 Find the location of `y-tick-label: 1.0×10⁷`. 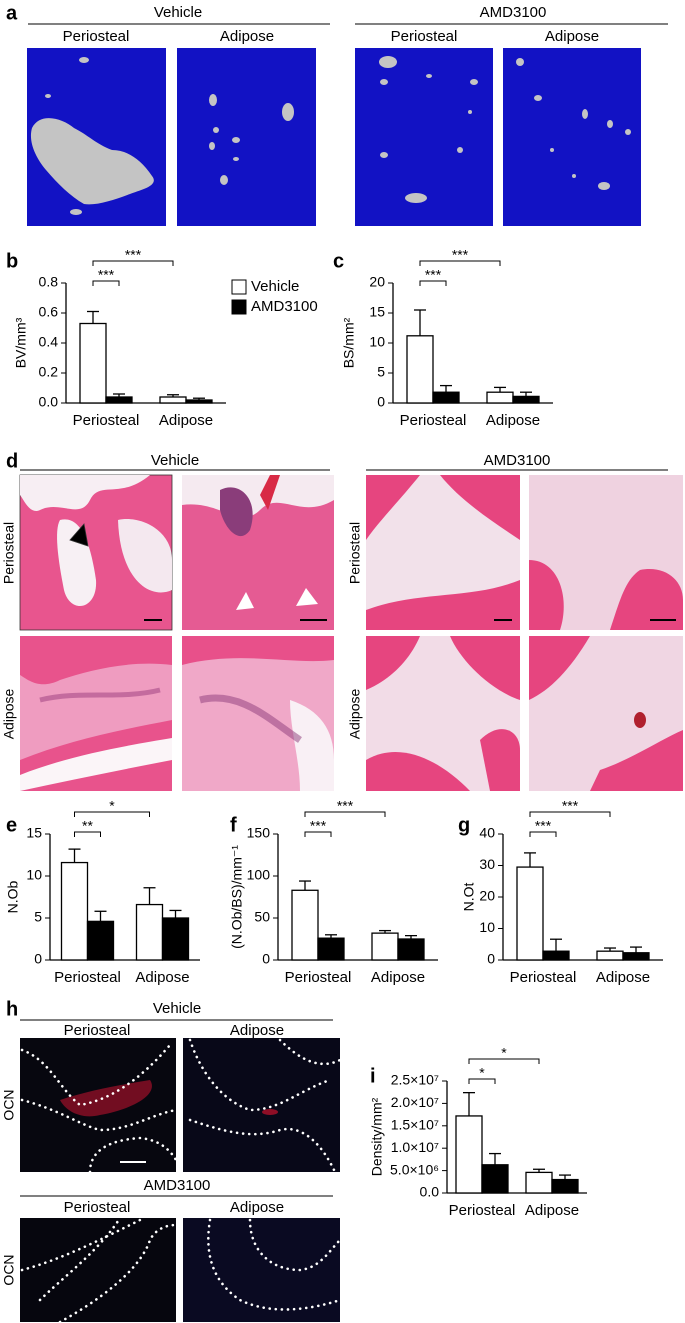

y-tick-label: 1.0×10⁷ is located at coordinates (415, 1147).